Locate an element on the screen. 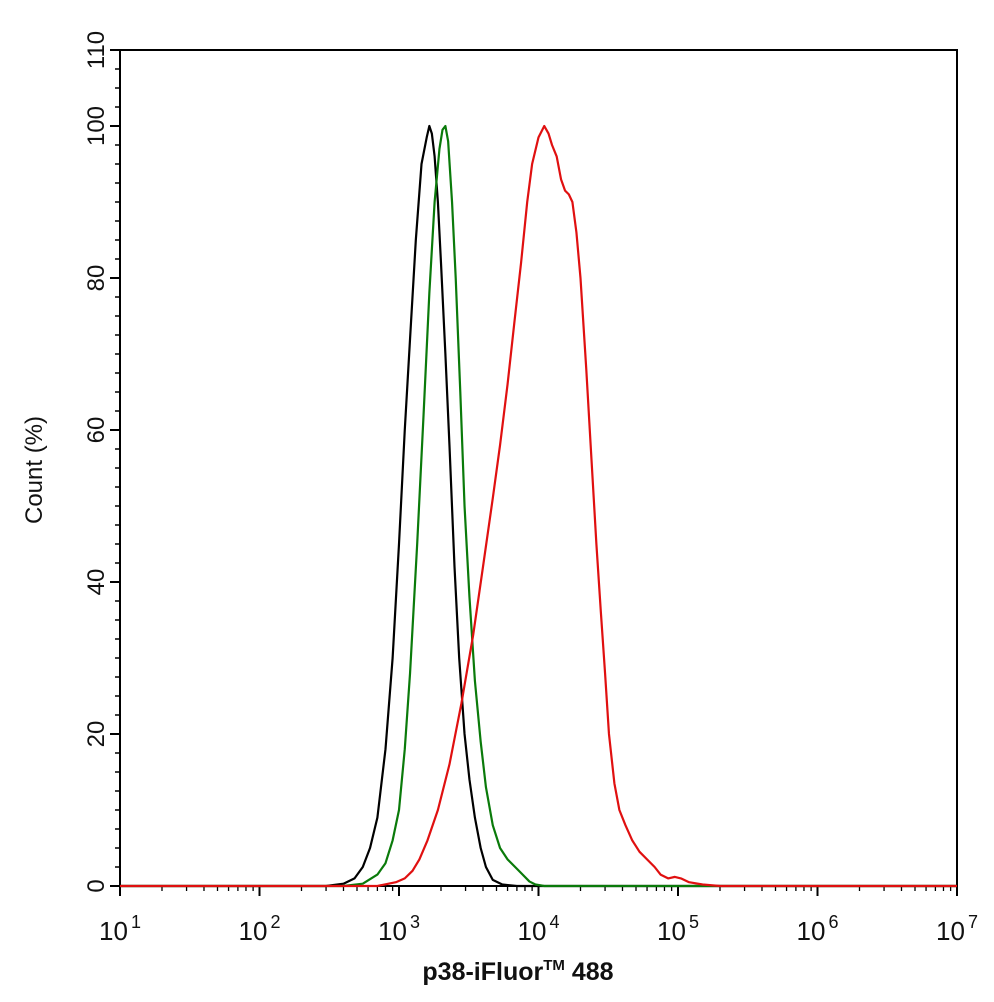 This screenshot has width=994, height=1002. x-tick-label: 10 5 is located at coordinates (678, 929).